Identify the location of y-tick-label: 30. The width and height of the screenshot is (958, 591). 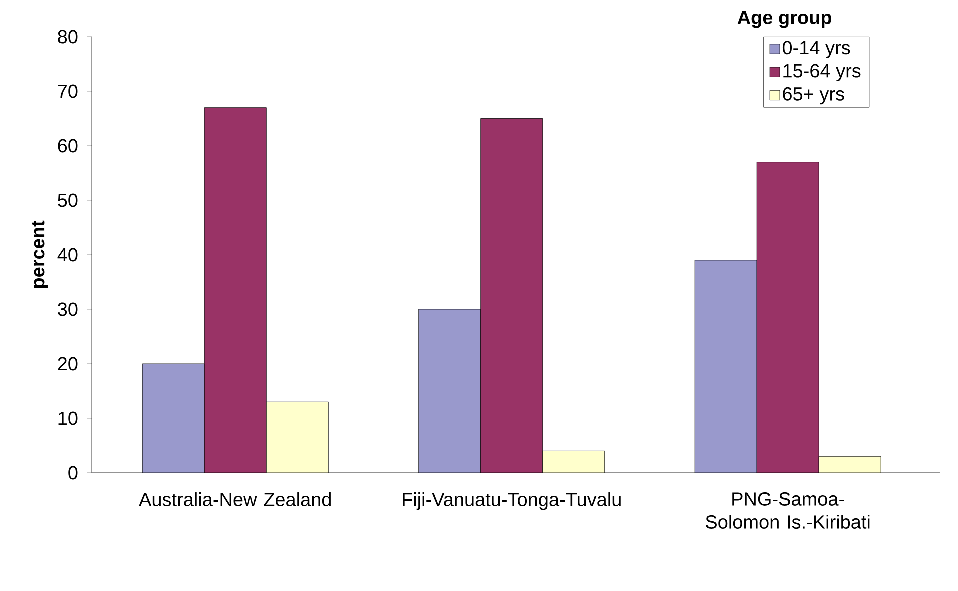
(68, 309).